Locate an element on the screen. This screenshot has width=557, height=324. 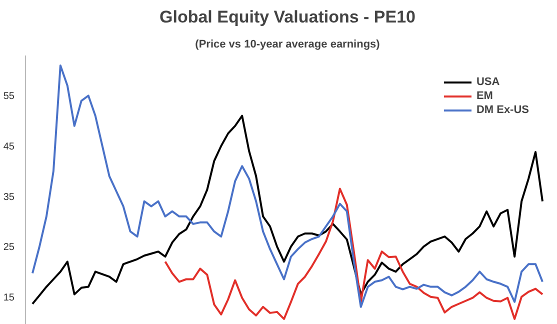
y-tick-label: 25 is located at coordinates (9, 248).